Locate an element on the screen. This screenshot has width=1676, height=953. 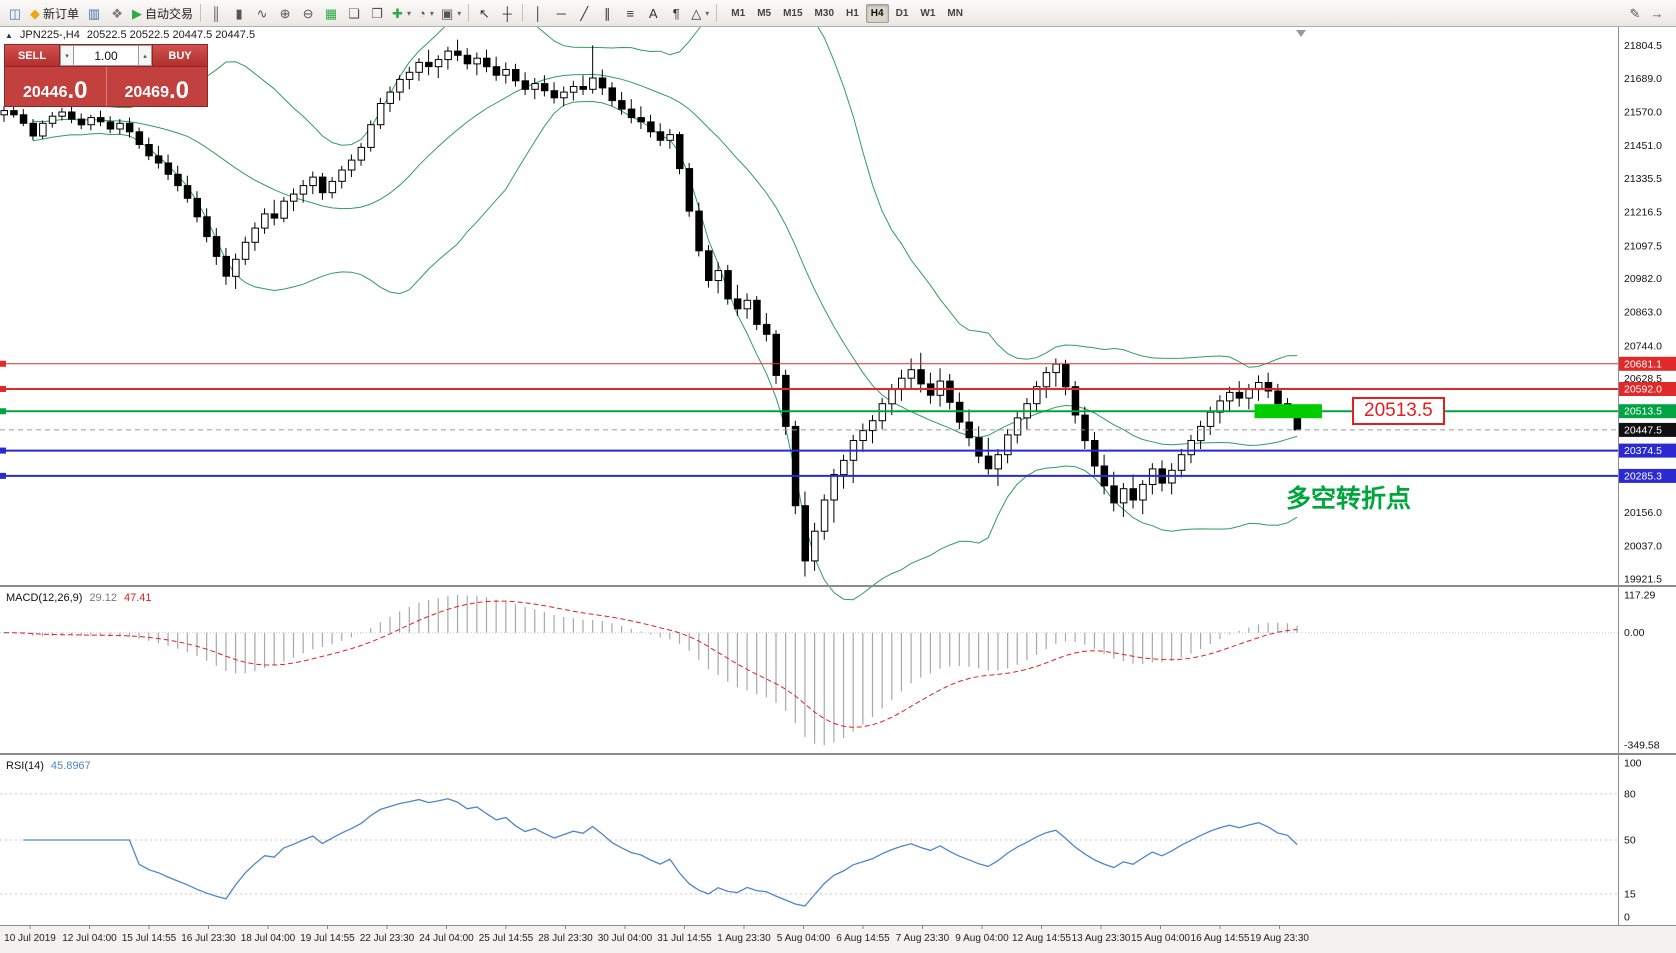
macd-indicator-label: MACD(12,26,9) 29.12 47.41 is located at coordinates (78, 598).